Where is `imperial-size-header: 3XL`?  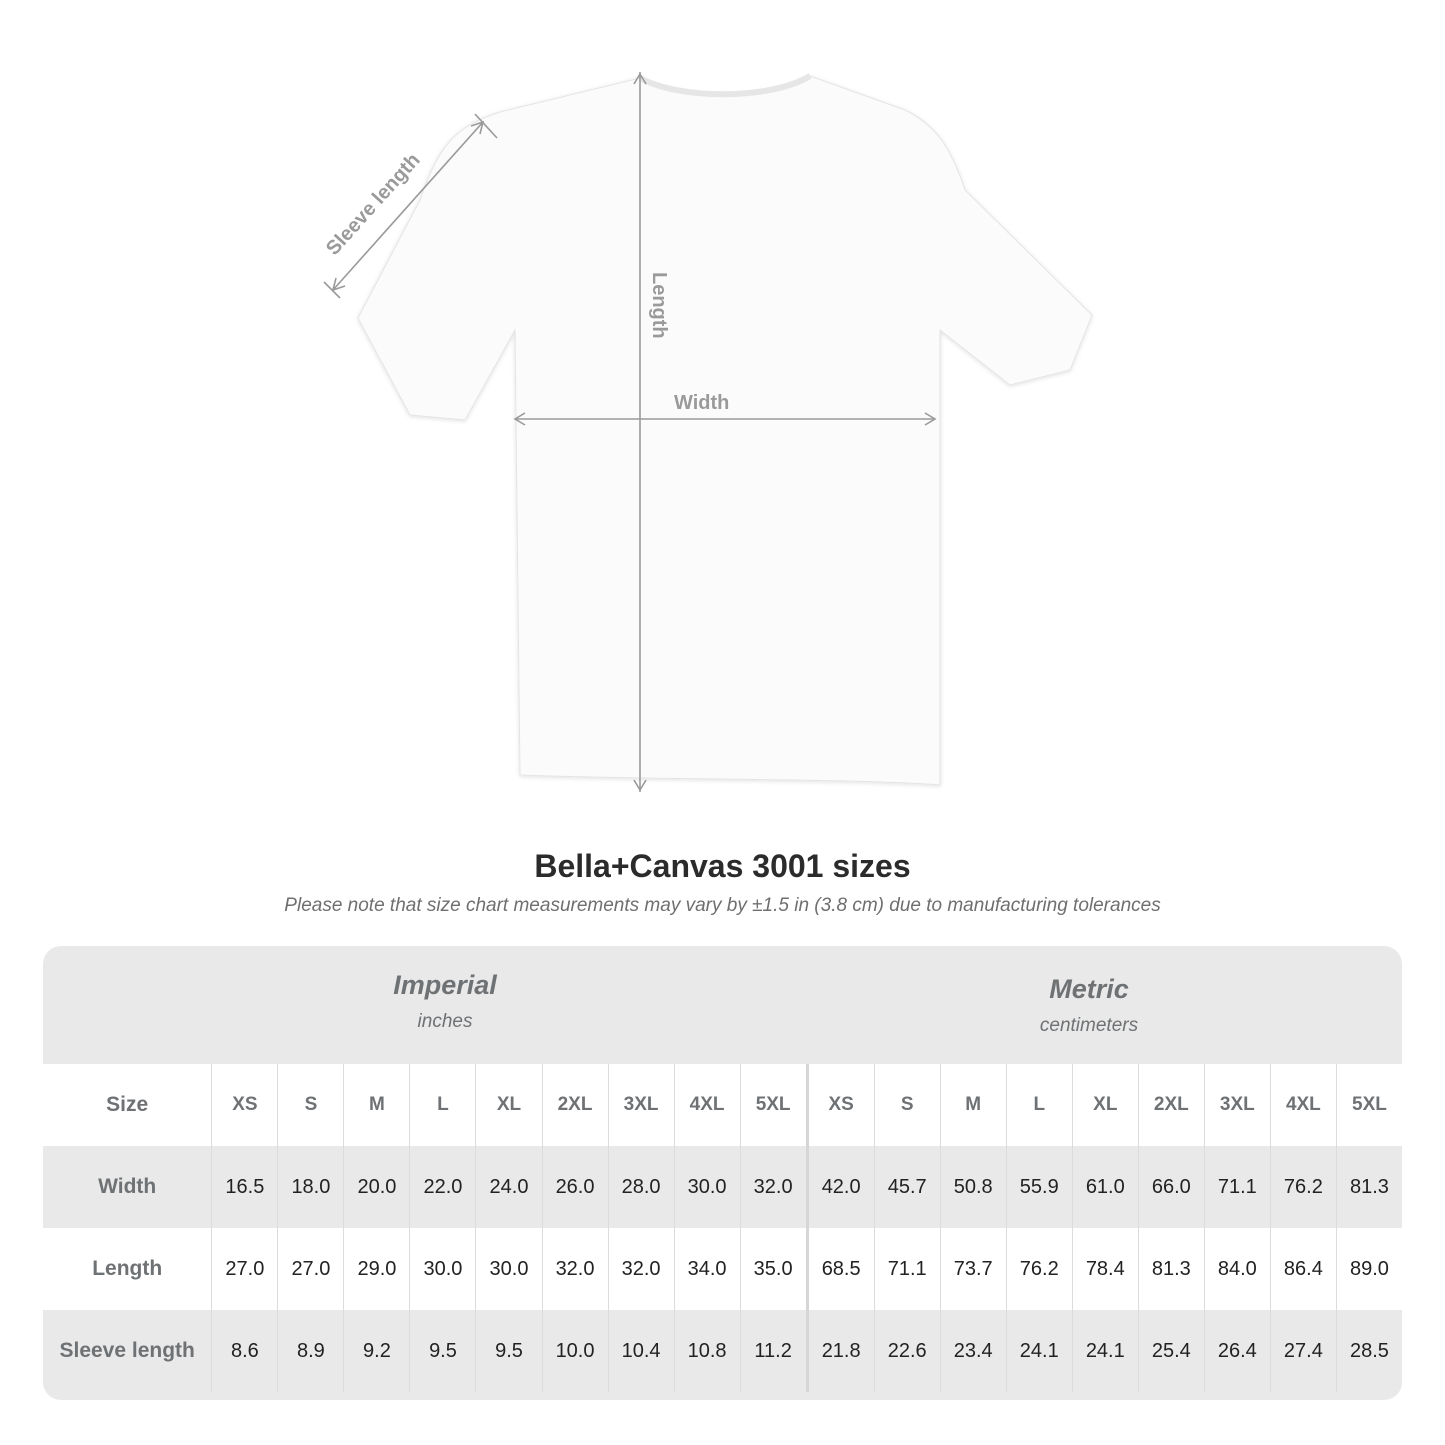 imperial-size-header: 3XL is located at coordinates (641, 1105).